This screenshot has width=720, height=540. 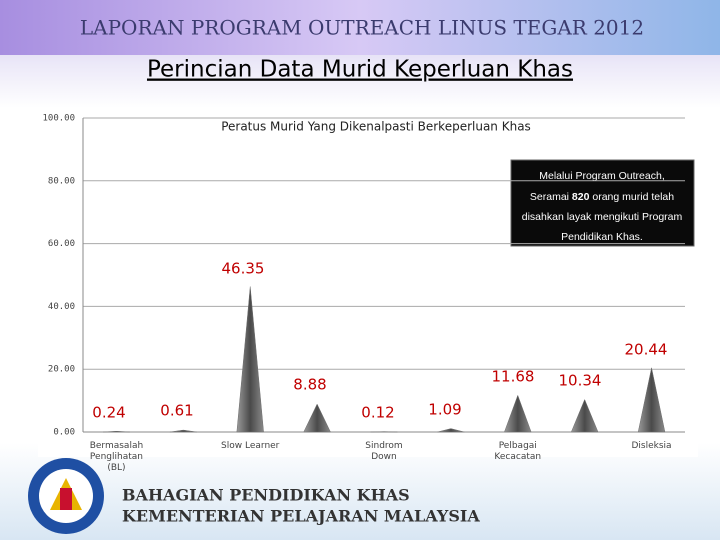 What do you see at coordinates (176, 411) in the screenshot?
I see `data-label: 0.61` at bounding box center [176, 411].